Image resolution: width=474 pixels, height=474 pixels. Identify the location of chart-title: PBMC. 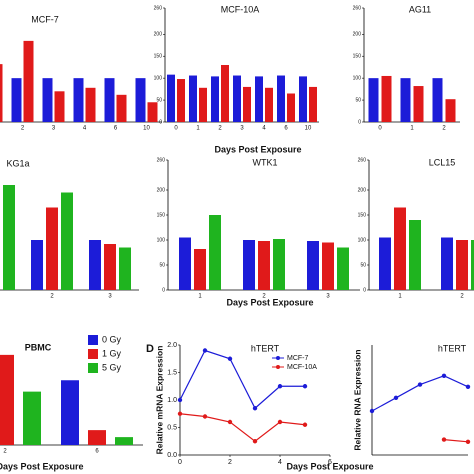
(38, 347).